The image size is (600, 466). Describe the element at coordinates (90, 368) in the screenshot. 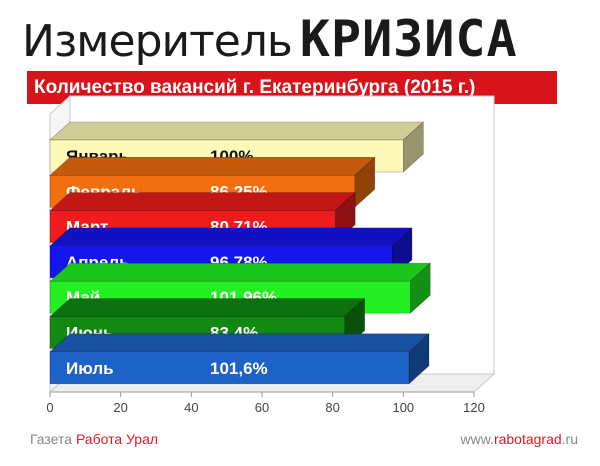

I see `category-label: Июль` at that location.